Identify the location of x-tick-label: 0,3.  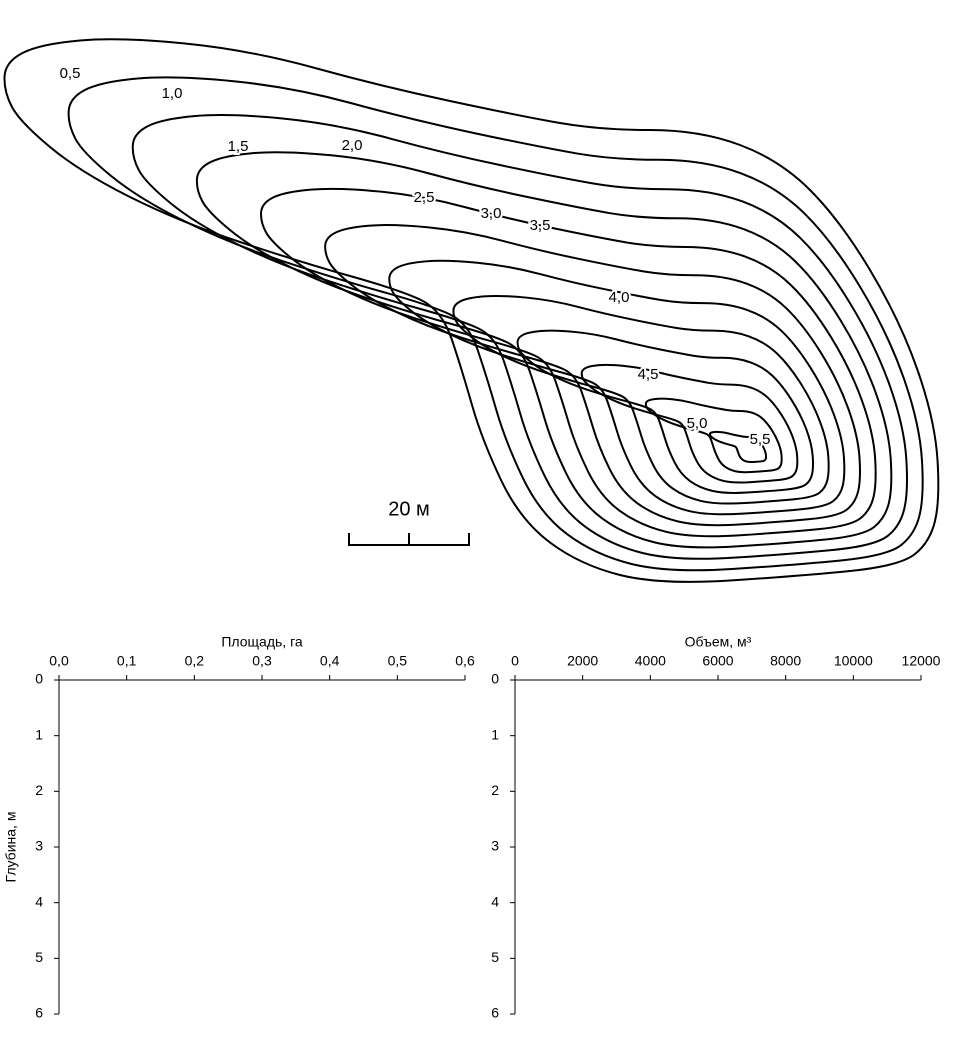
(262, 661).